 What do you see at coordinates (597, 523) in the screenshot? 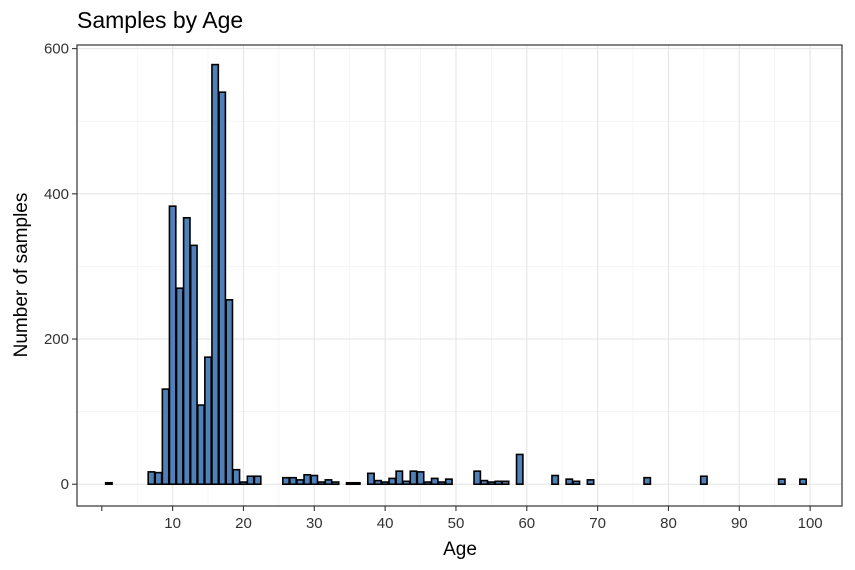
I see `x-tick-label: 70` at bounding box center [597, 523].